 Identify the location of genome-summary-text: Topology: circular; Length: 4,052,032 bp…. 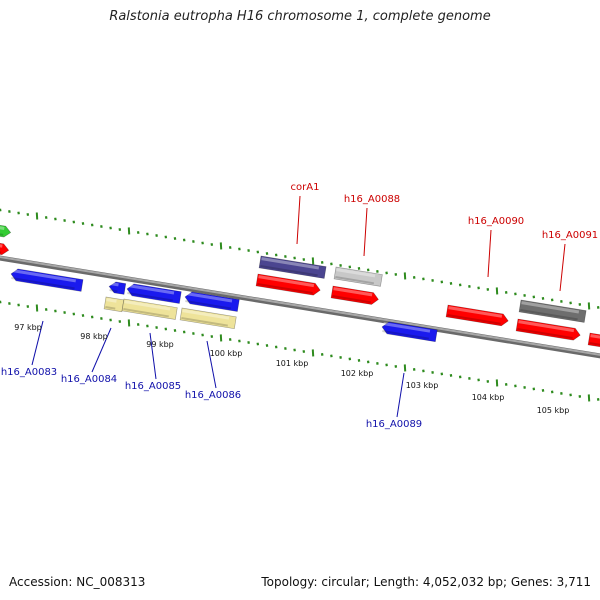
(426, 582).